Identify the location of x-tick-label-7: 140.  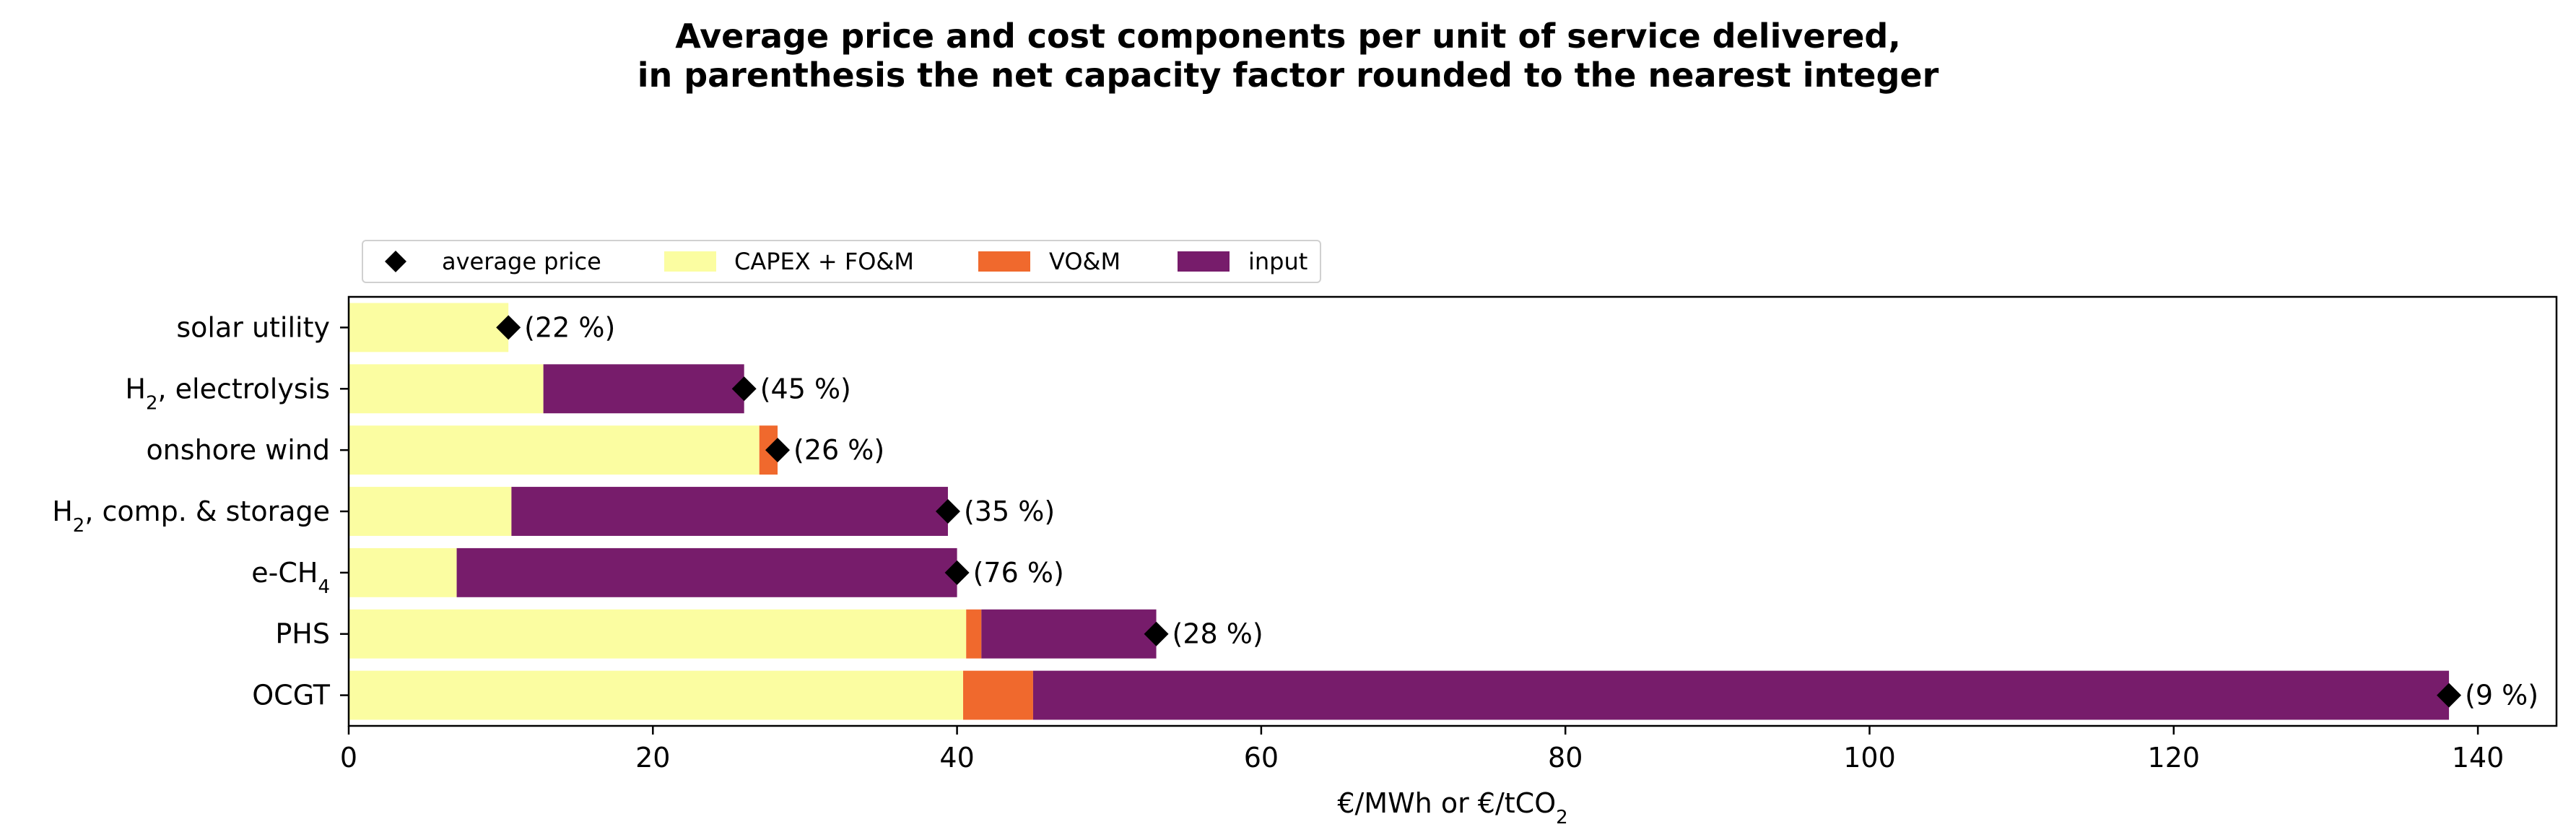
(2478, 758).